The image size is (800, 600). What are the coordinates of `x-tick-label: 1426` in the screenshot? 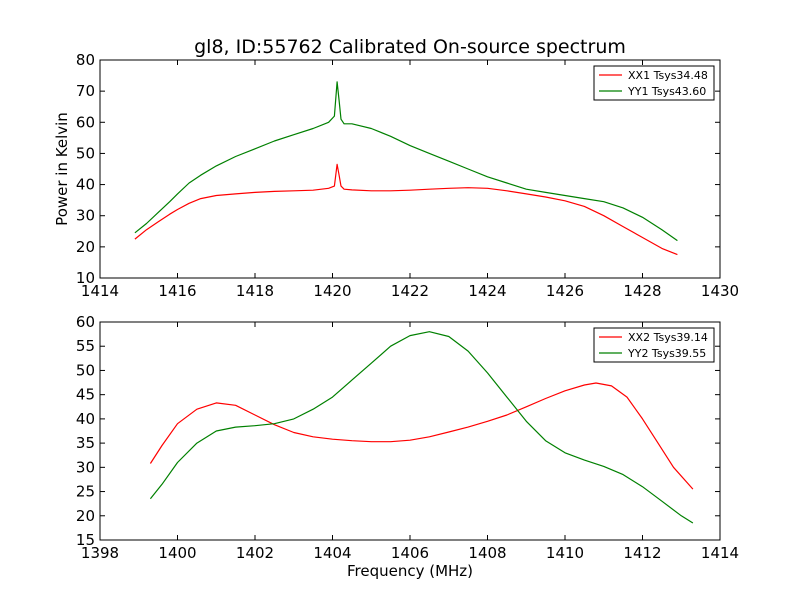 It's located at (565, 291).